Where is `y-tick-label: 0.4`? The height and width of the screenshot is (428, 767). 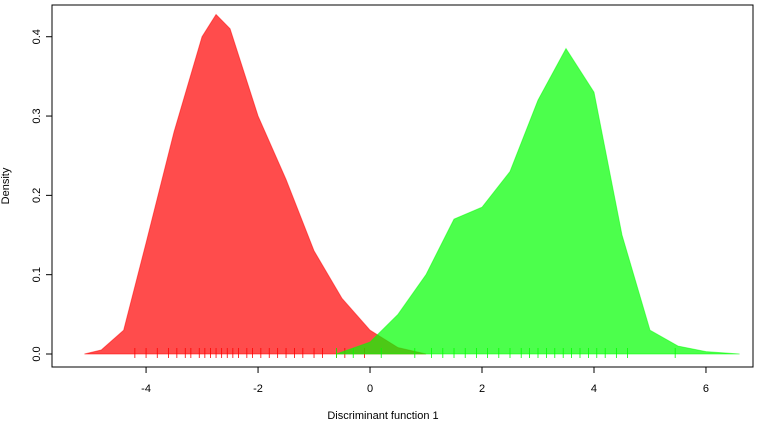
y-tick-label: 0.4 is located at coordinates (37, 36).